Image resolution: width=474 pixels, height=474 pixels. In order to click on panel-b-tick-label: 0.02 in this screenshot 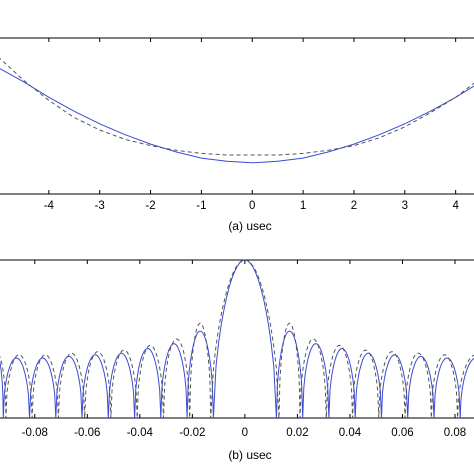, I will do `click(297, 433)`.